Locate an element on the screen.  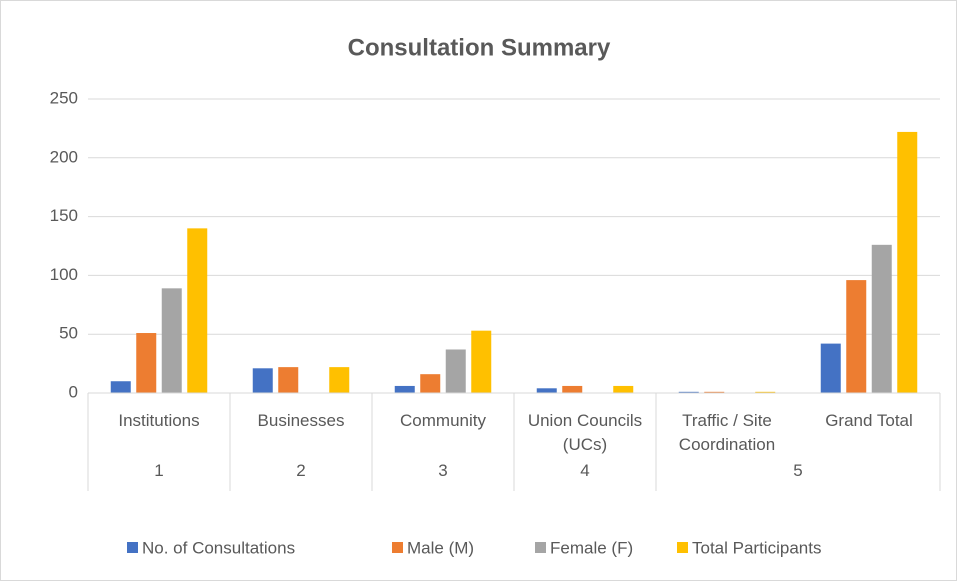
x-tick-label: Grand Total is located at coordinates (869, 420).